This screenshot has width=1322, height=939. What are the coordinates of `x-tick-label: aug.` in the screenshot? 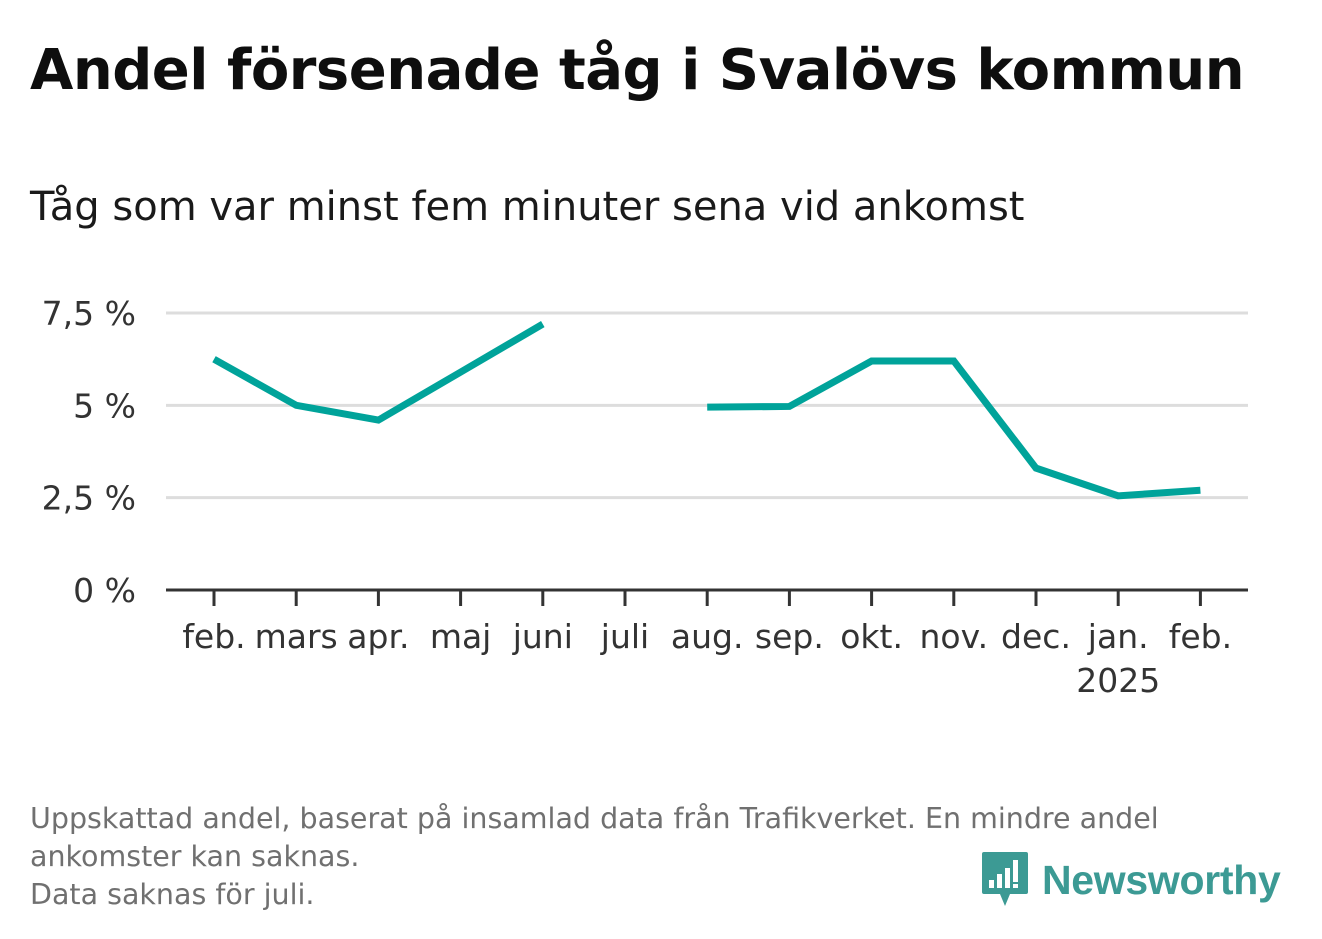 It's located at (707, 636).